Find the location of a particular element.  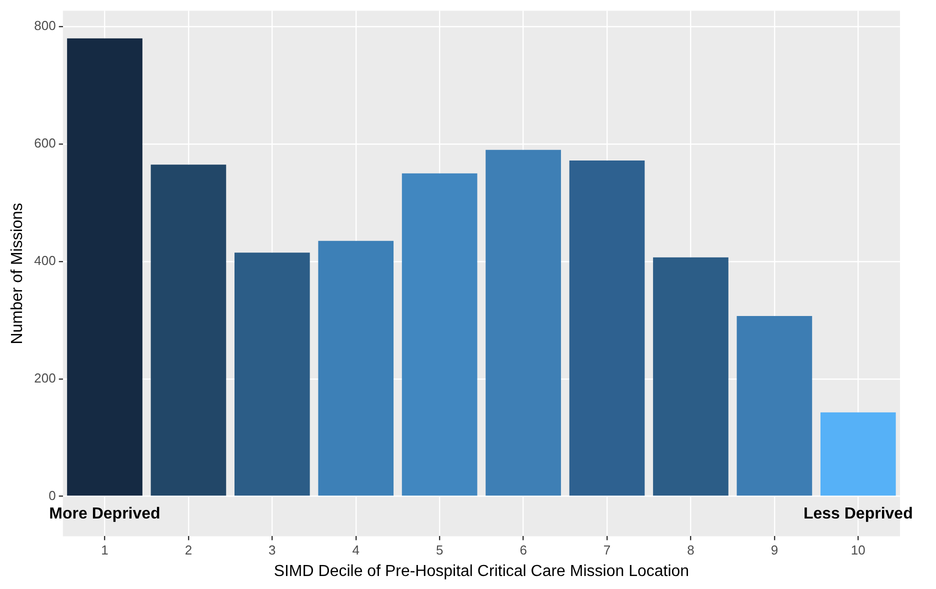

x-tick-label: 3 is located at coordinates (272, 550).